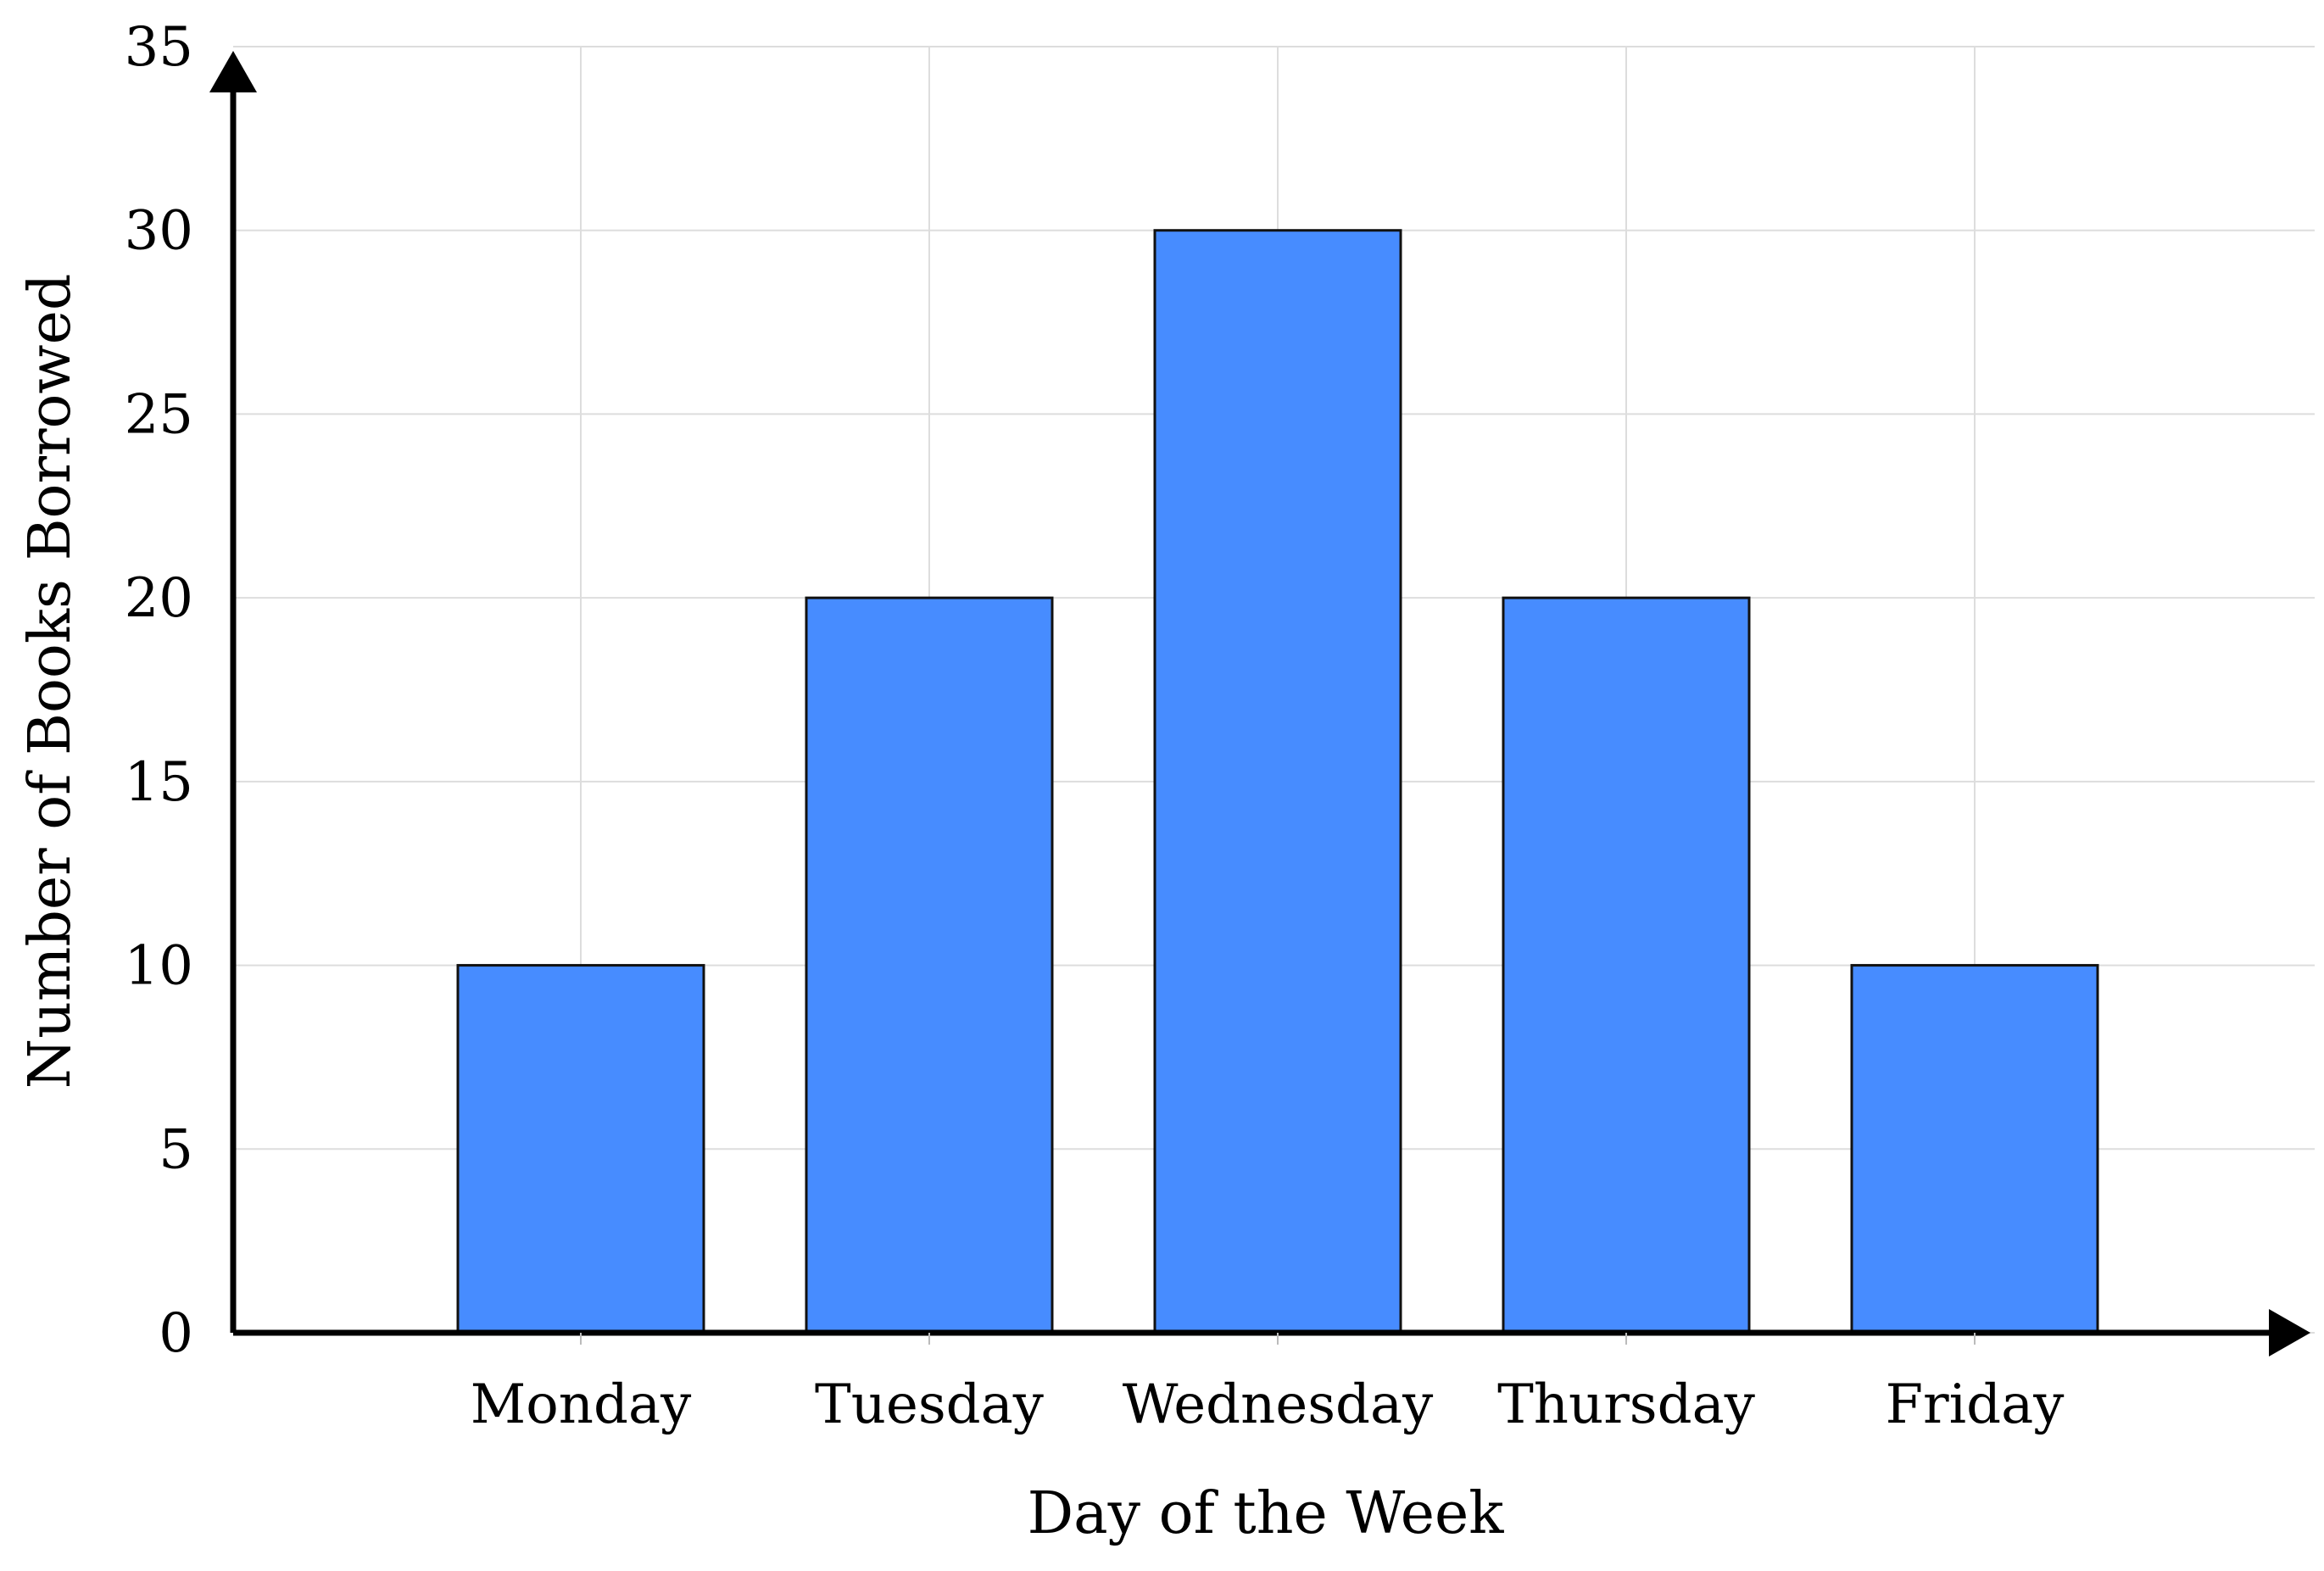 The image size is (2324, 1571). I want to click on x-tick-label-friday: Friday, so click(1976, 1404).